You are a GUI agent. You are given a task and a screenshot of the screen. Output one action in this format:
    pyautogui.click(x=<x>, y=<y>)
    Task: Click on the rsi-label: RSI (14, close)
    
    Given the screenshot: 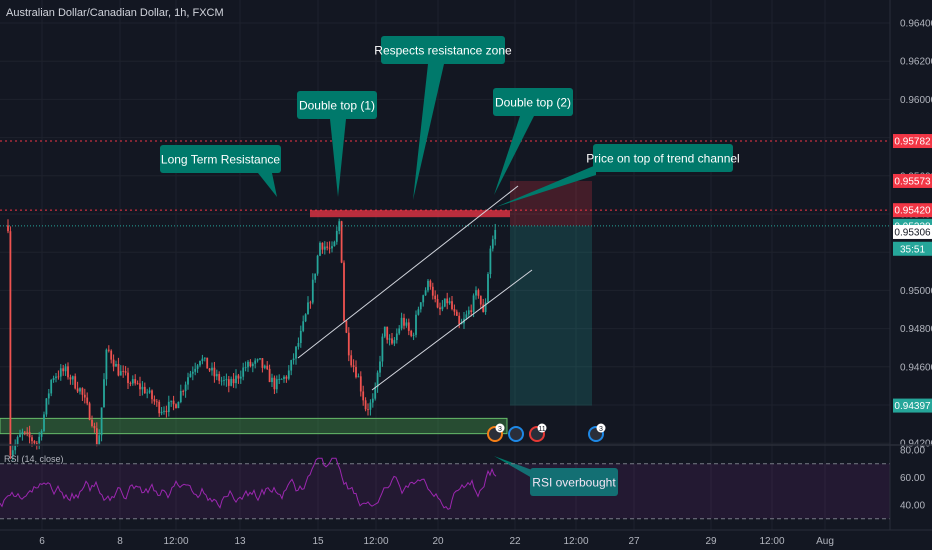 What is the action you would take?
    pyautogui.click(x=34, y=459)
    